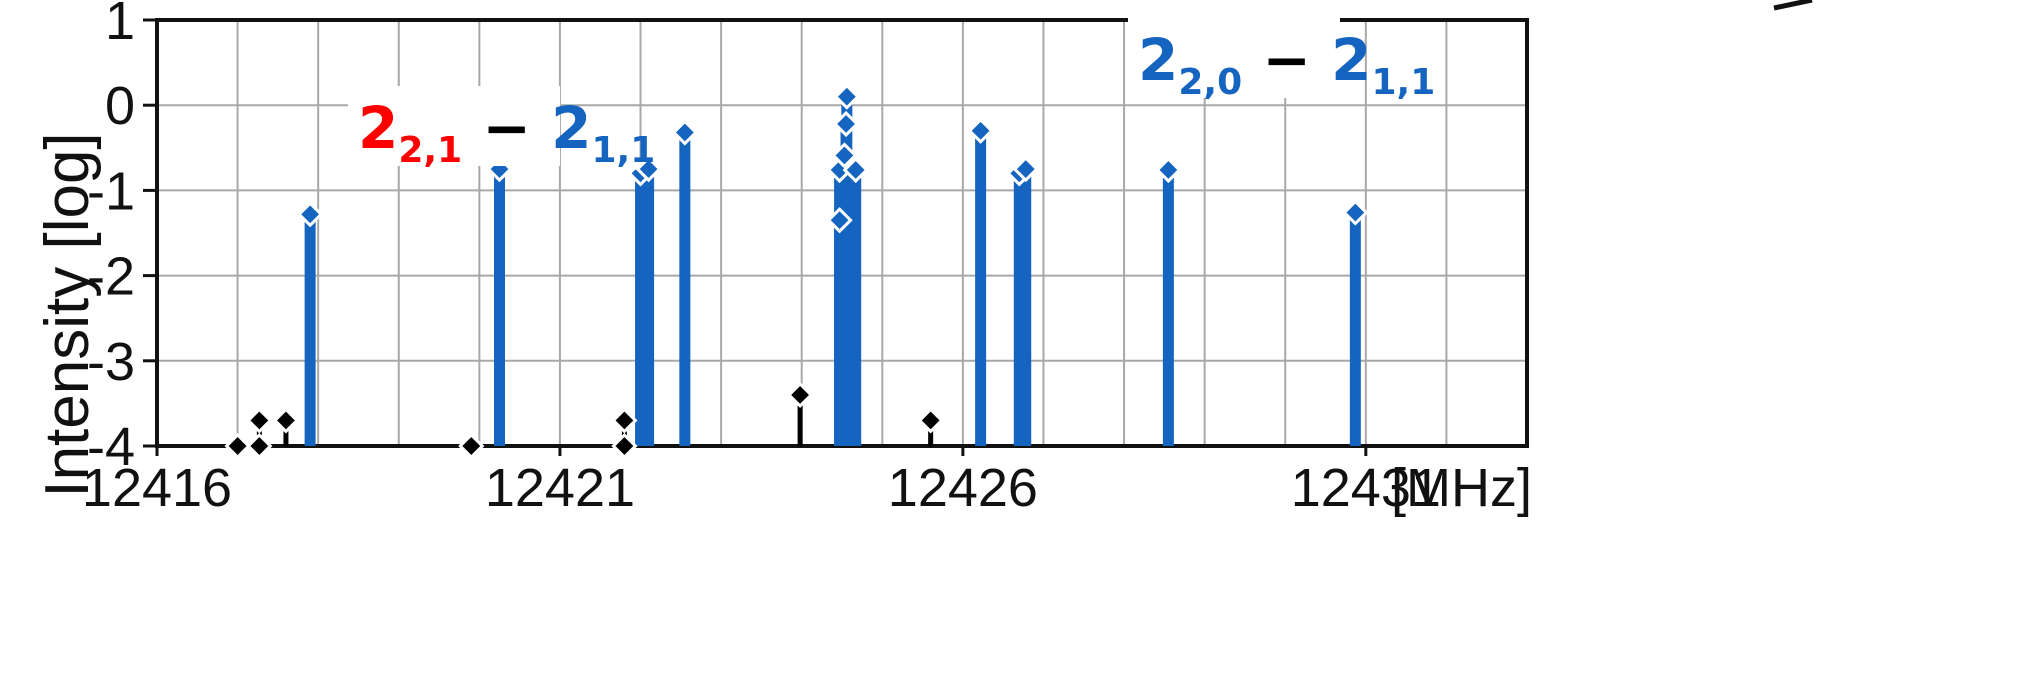  Describe the element at coordinates (111, 362) in the screenshot. I see `y-tick-label: -3` at that location.